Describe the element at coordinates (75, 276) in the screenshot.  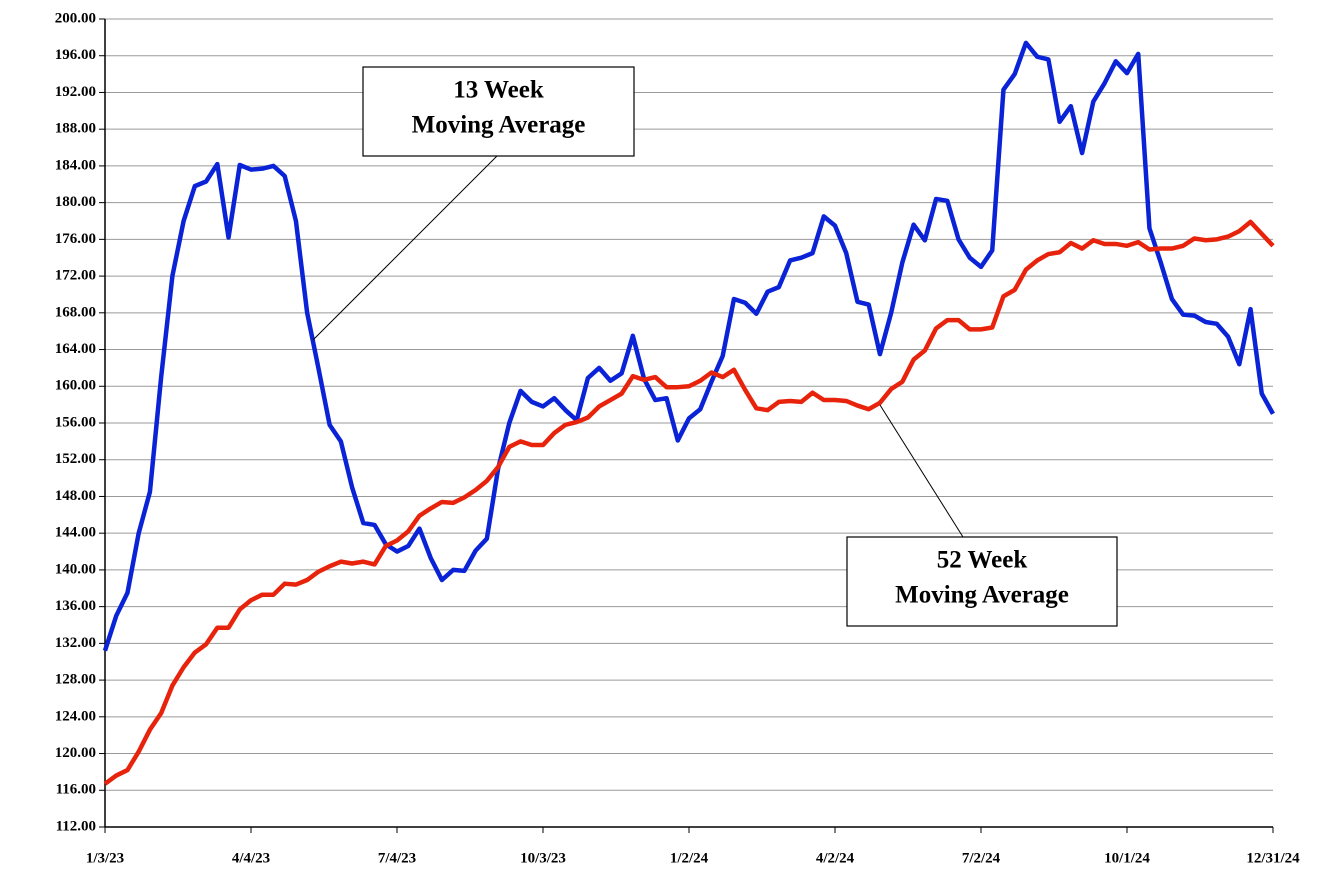
I see `y-tick-label: 172.00` at that location.